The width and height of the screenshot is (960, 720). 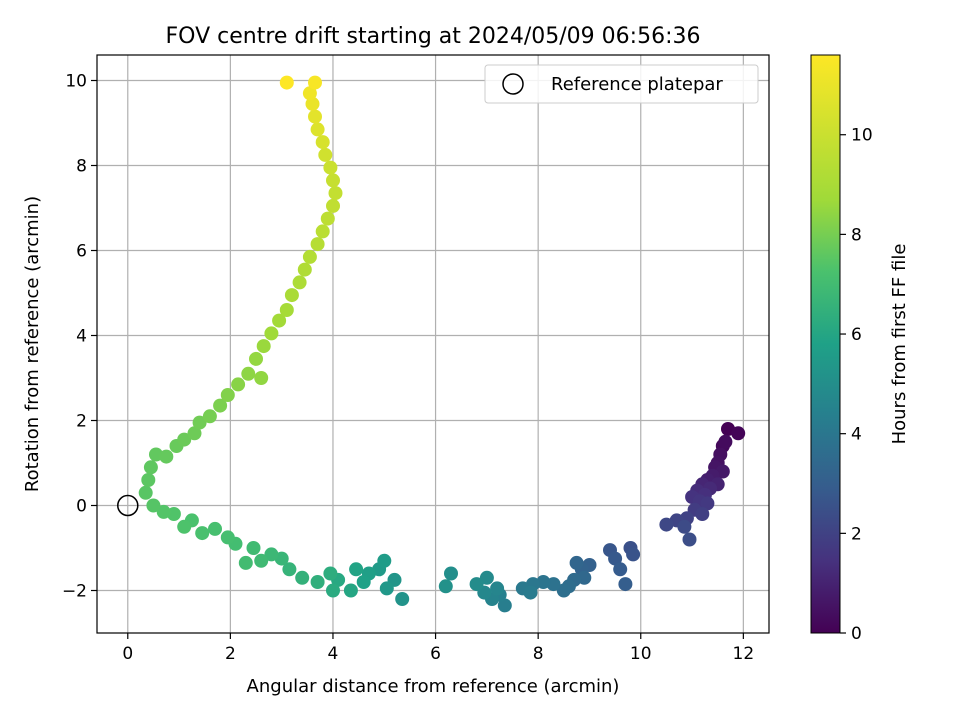 I want to click on colorbar-tick-label: 4, so click(x=856, y=435).